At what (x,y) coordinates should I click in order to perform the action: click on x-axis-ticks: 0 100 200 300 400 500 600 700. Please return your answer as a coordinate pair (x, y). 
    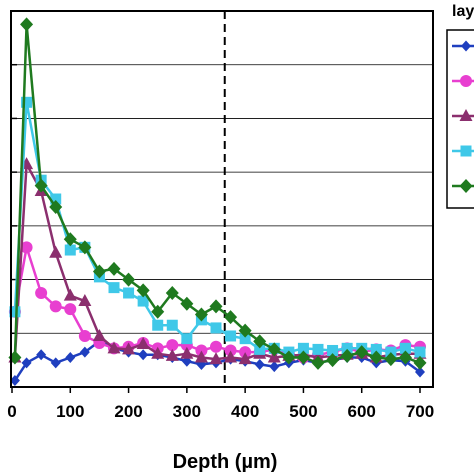
    Looking at the image, I should click on (220, 404).